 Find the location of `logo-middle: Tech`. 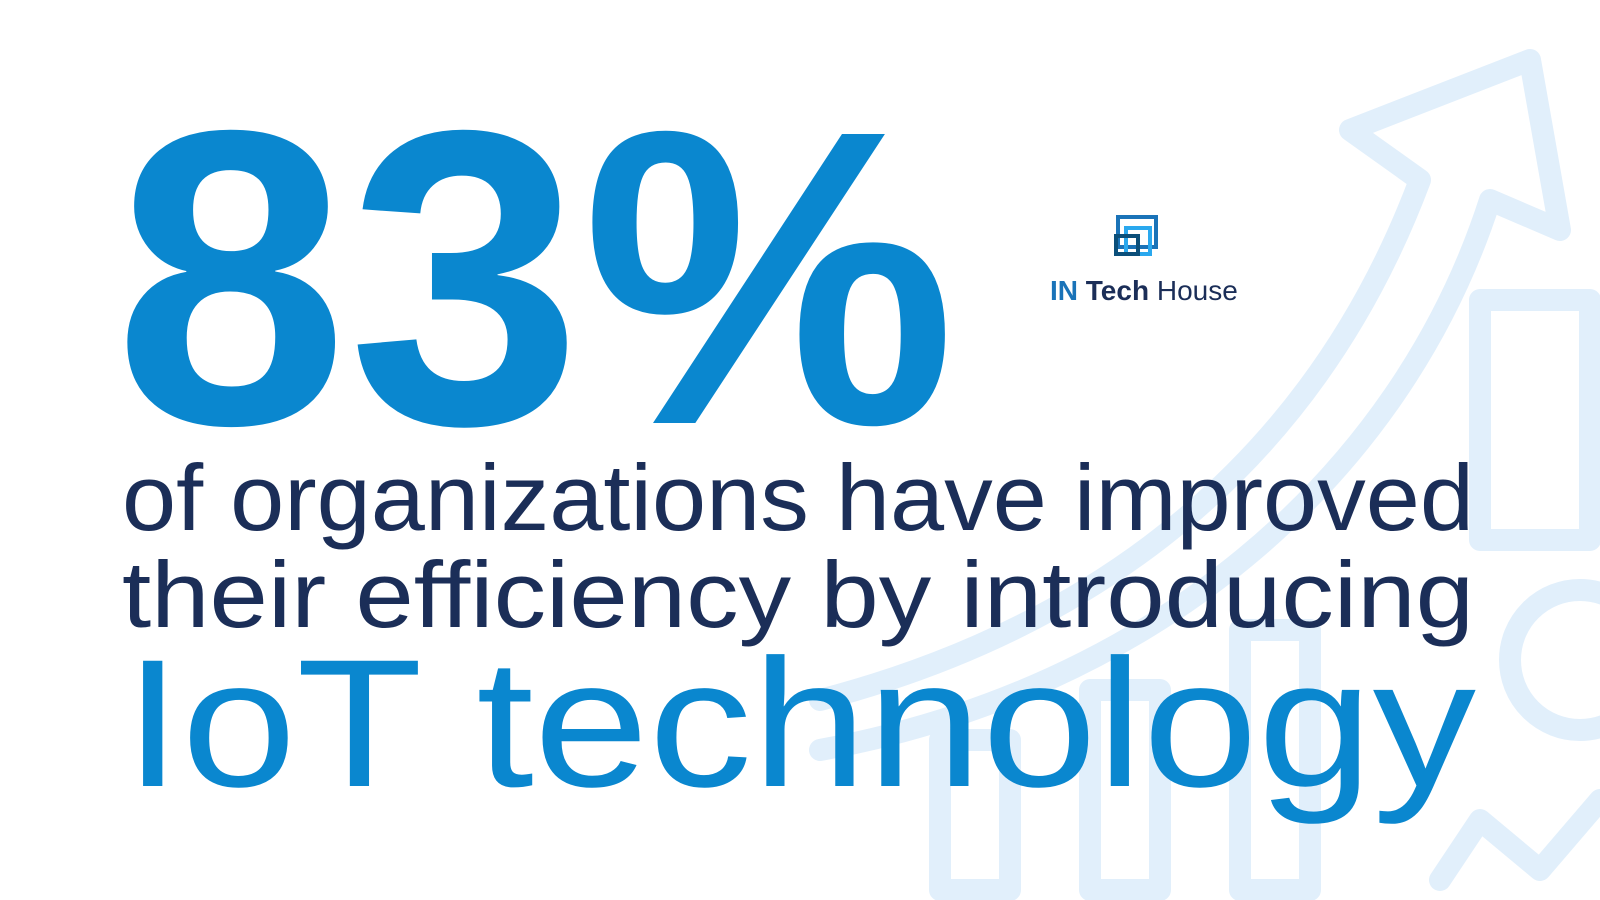

logo-middle: Tech is located at coordinates (1117, 290).